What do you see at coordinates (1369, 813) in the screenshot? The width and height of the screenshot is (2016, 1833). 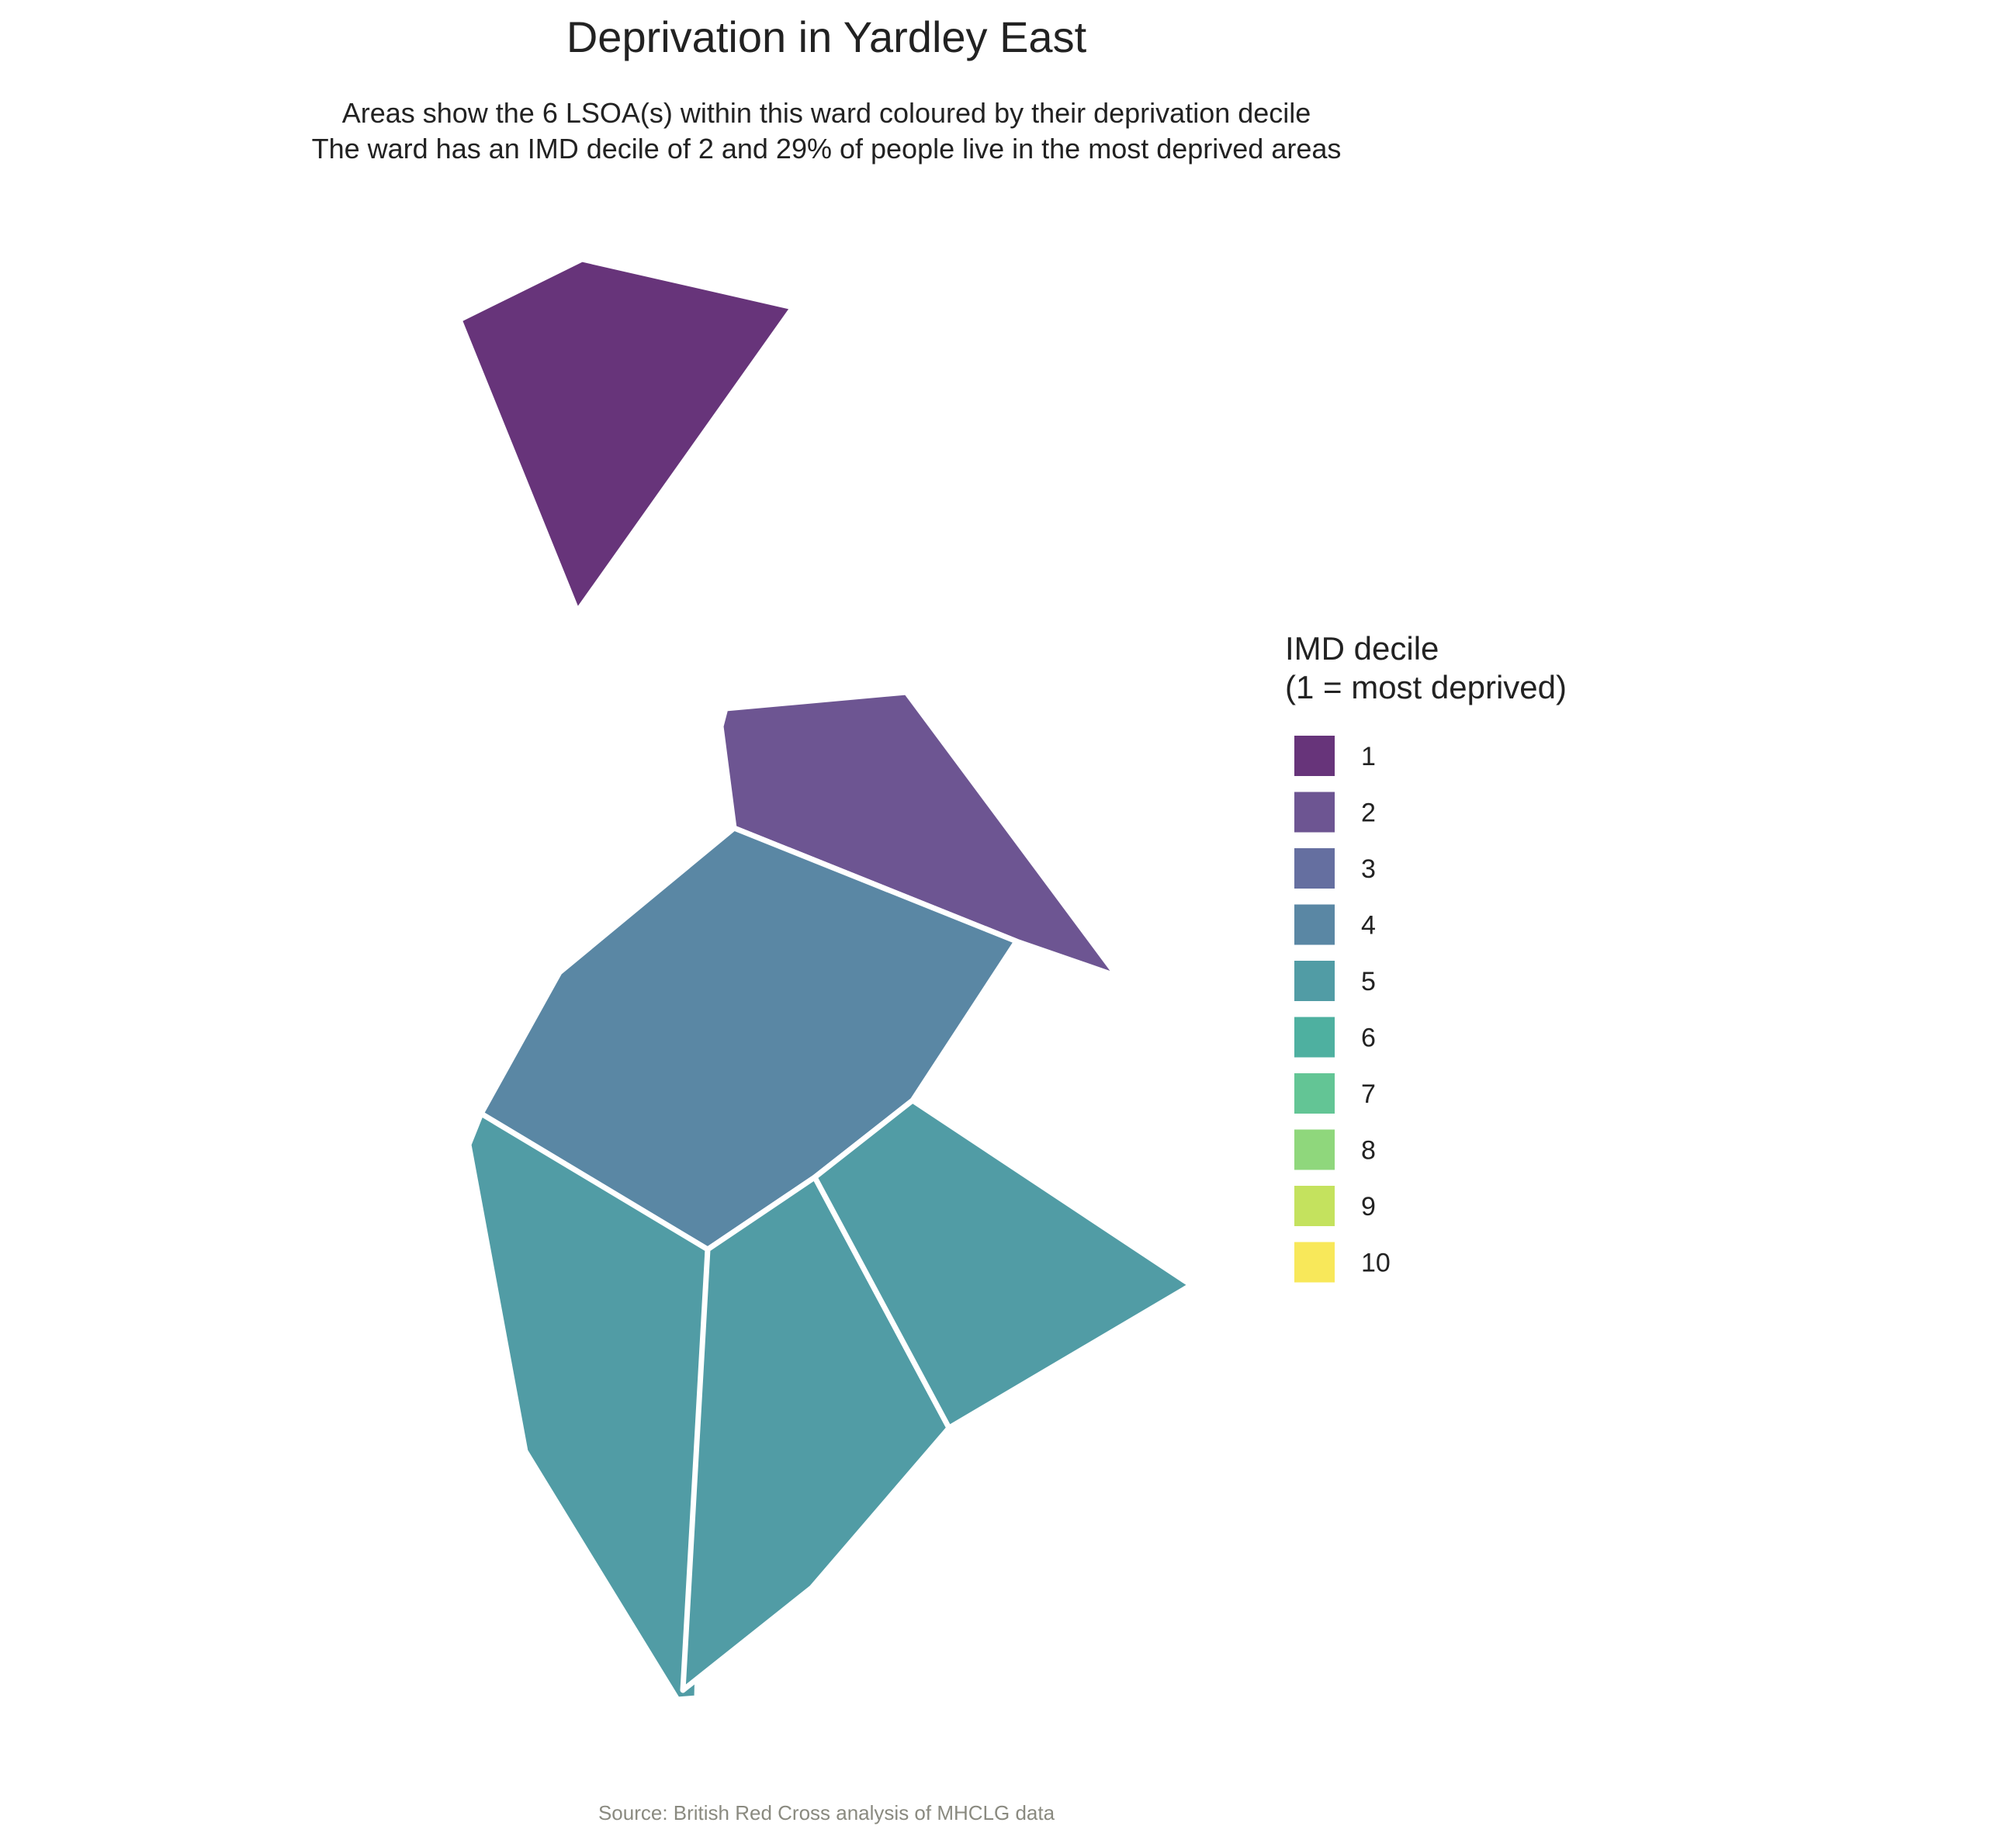 I see `legend-label-2: 2` at bounding box center [1369, 813].